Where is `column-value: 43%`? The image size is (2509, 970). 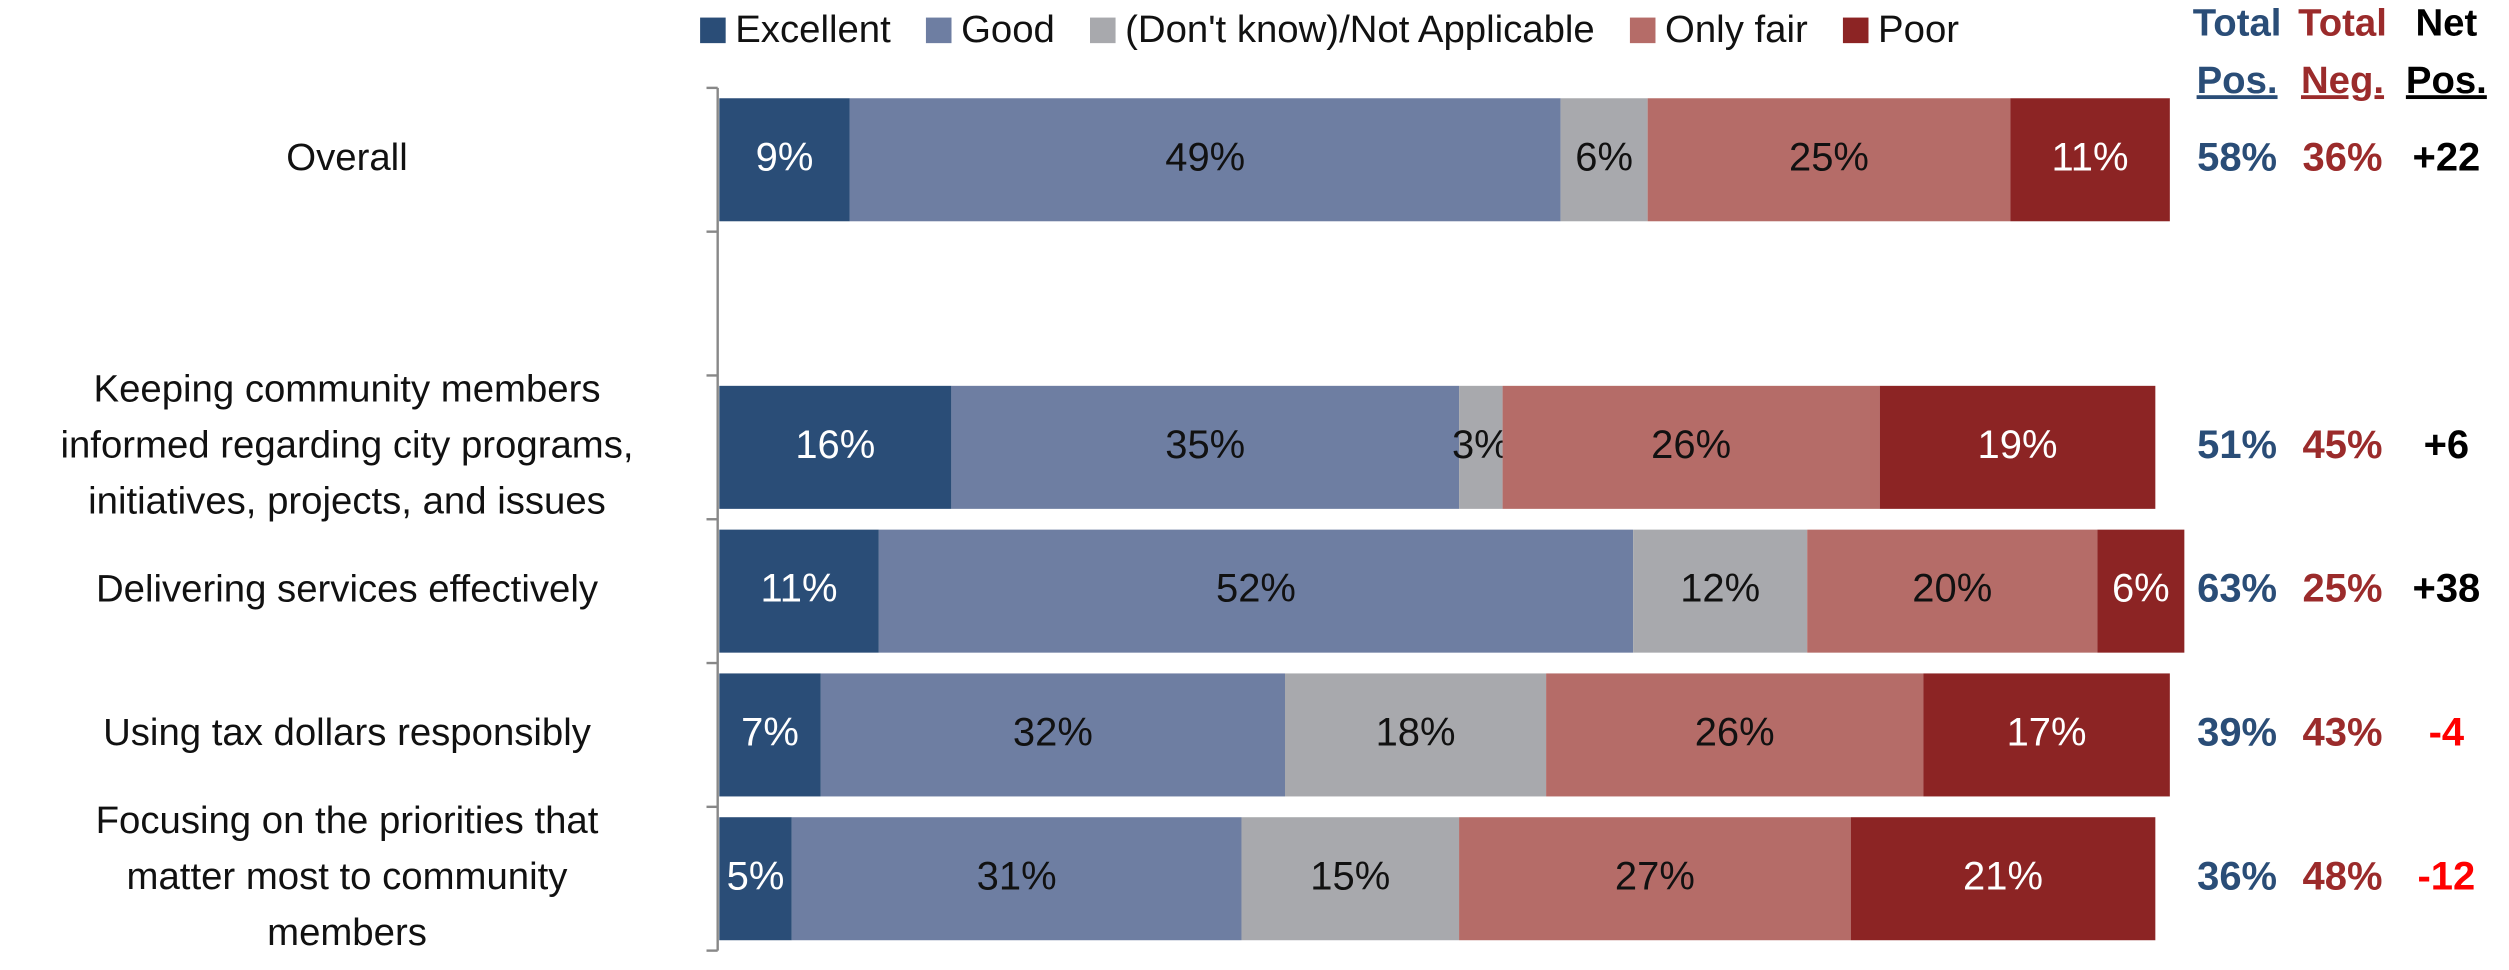
column-value: 43% is located at coordinates (2343, 732).